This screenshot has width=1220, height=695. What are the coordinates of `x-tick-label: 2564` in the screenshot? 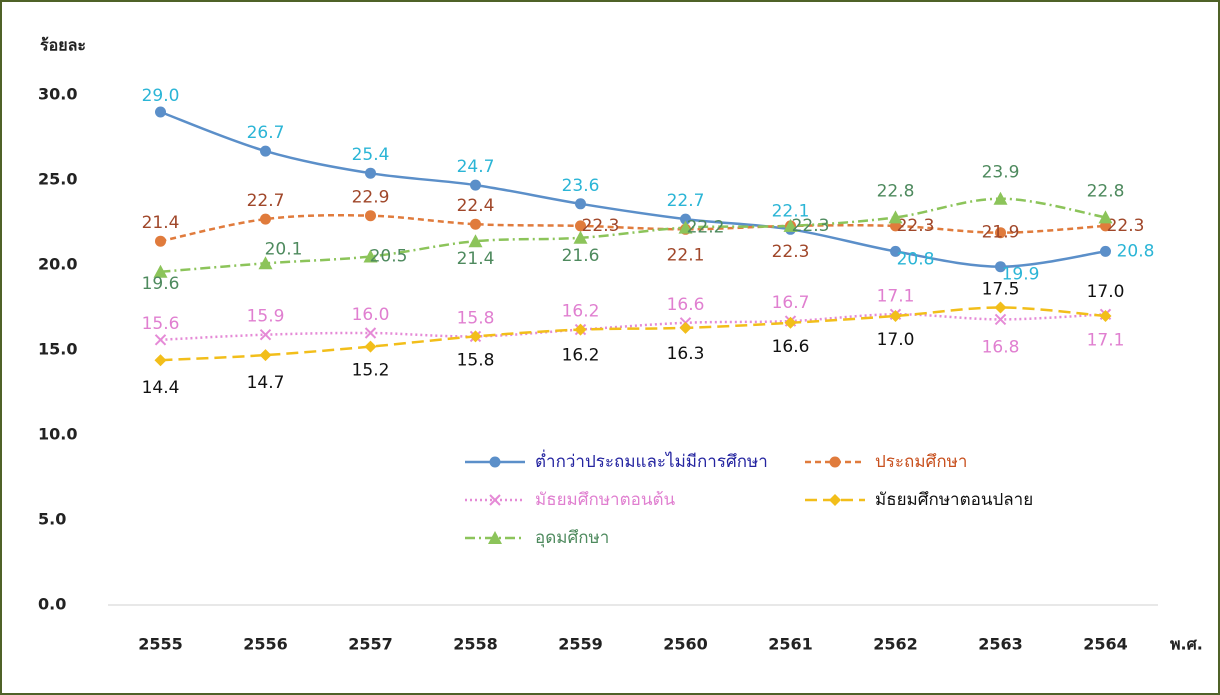 It's located at (1105, 644).